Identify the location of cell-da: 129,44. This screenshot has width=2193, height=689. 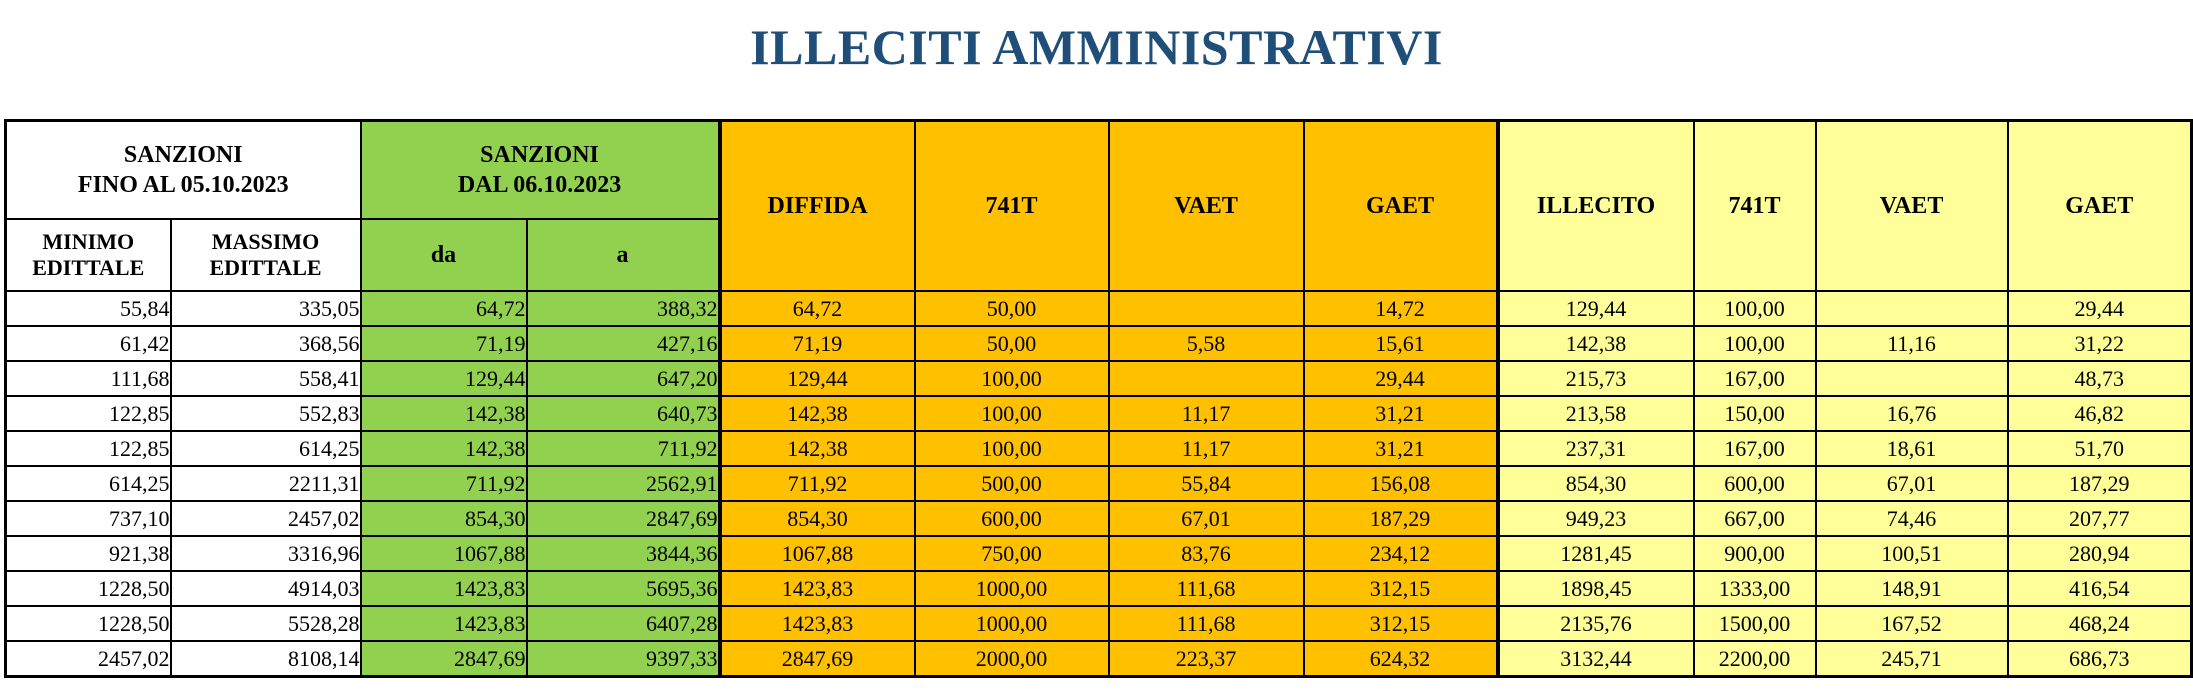
(443, 378).